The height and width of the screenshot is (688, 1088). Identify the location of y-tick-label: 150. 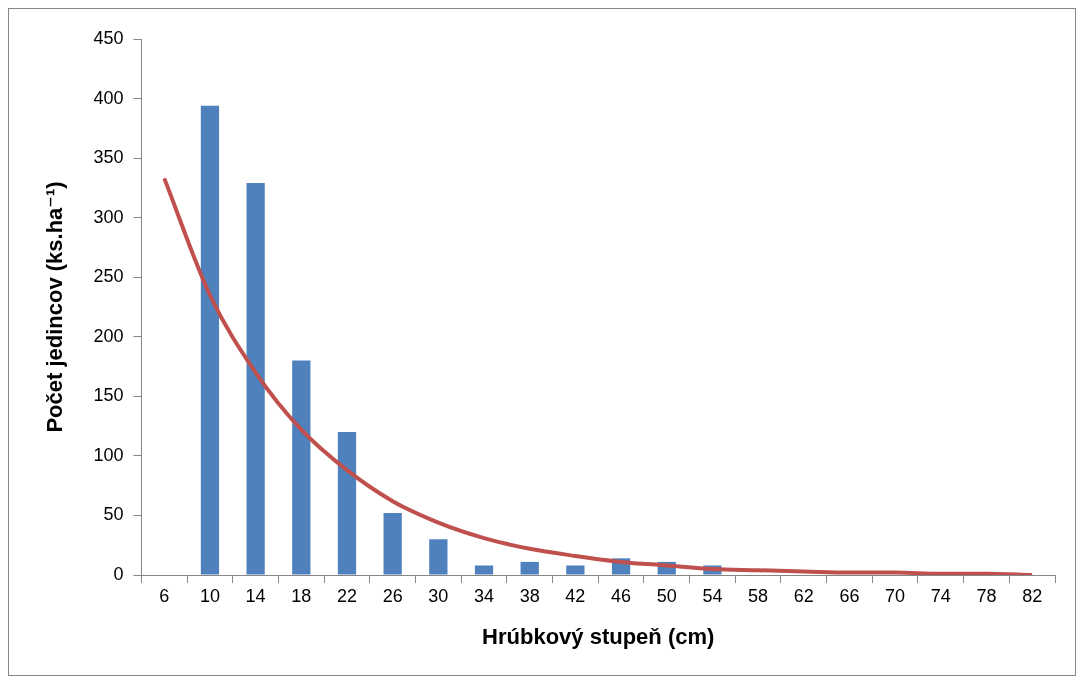
(108, 395).